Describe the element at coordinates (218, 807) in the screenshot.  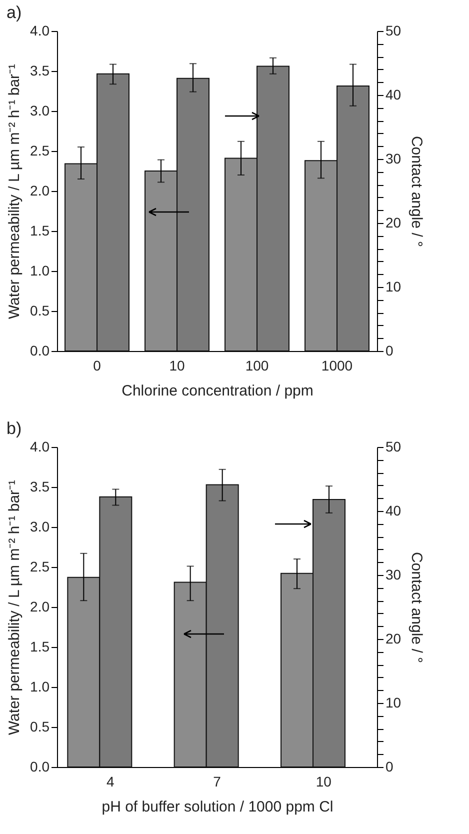
I see `x-axis-title: pH of buffer solution / 1000 ppm Cl` at that location.